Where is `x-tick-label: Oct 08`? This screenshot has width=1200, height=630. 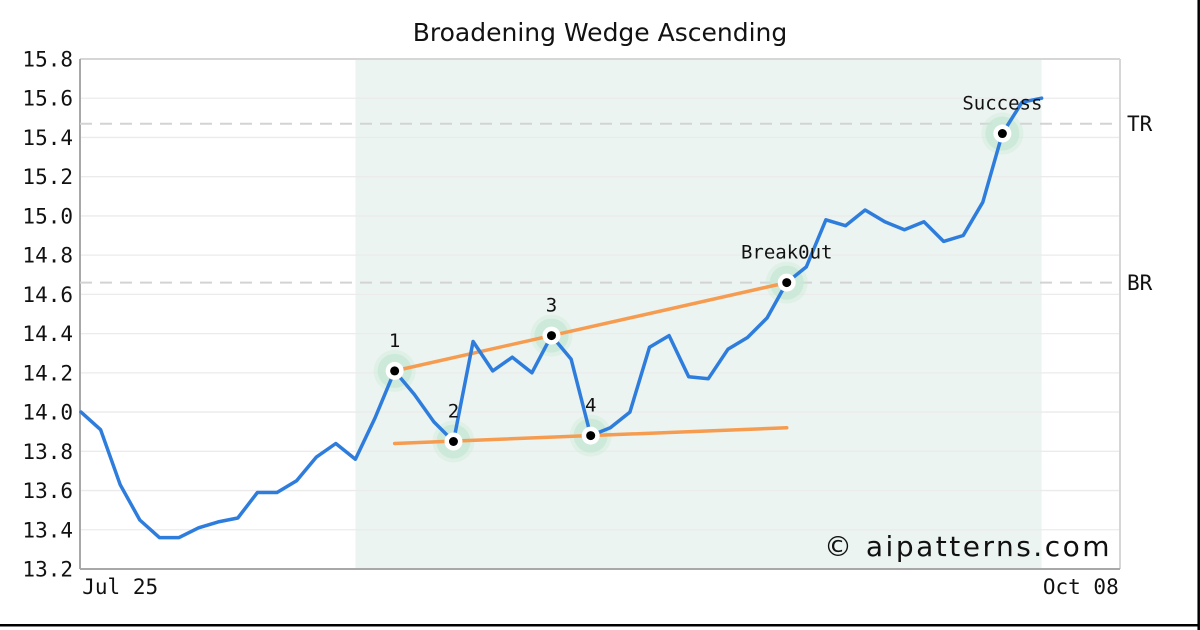
x-tick-label: Oct 08 is located at coordinates (1081, 587).